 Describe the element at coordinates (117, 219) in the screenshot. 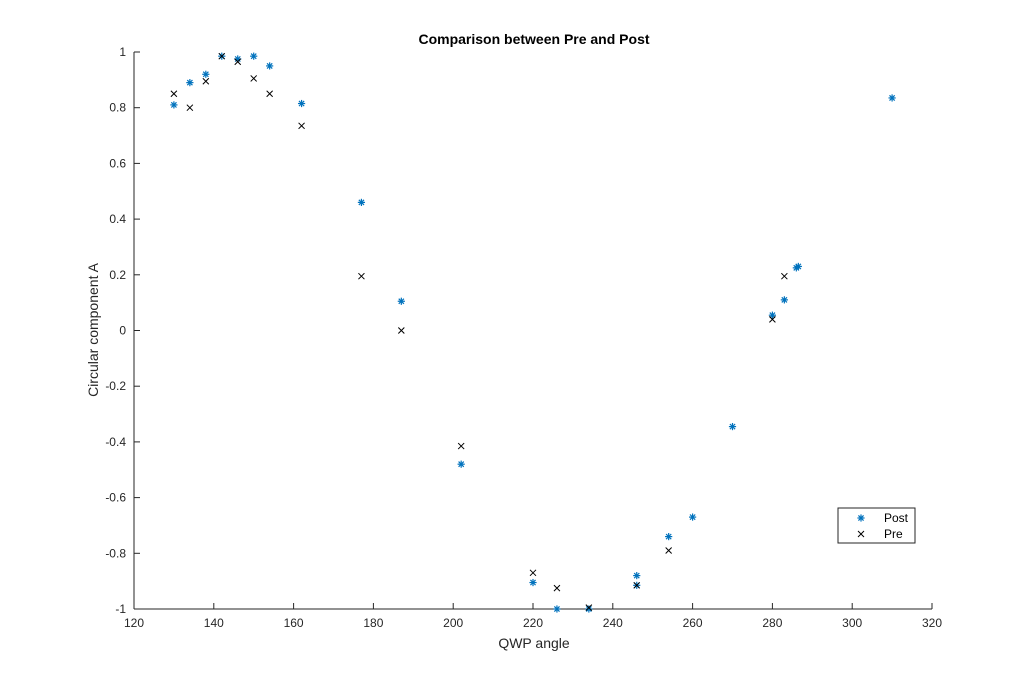

I see `y-tick-label: 0.4` at that location.